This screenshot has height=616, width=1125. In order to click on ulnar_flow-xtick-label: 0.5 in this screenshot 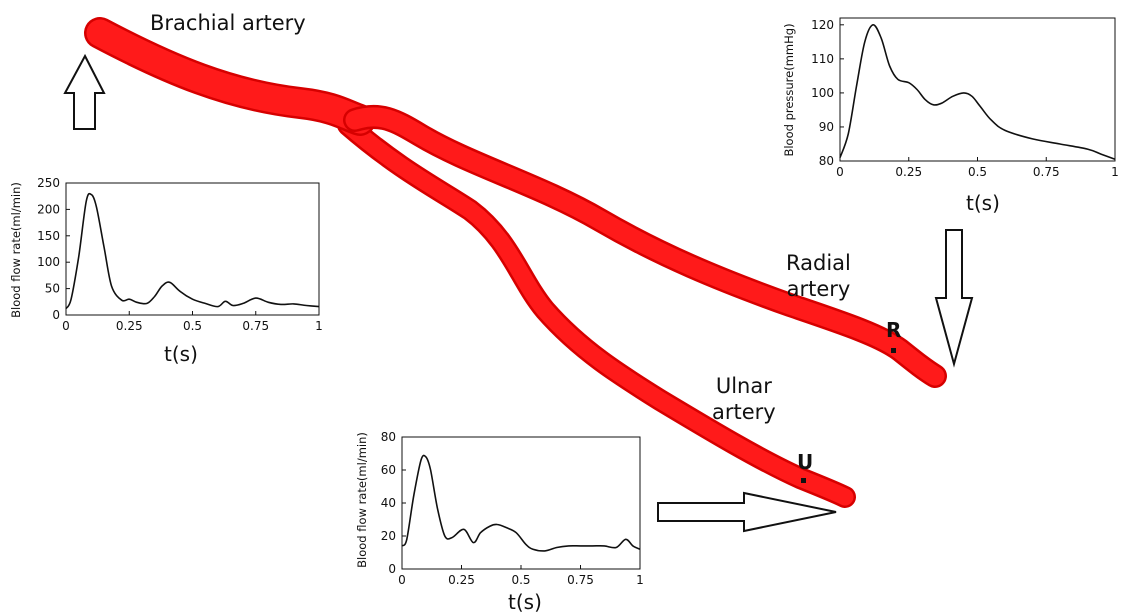, I will do `click(520, 580)`.